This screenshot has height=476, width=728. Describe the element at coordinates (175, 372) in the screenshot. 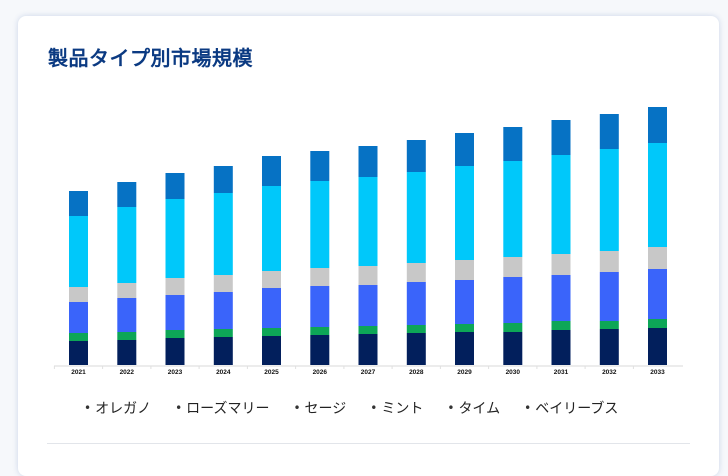

I see `x-tick-label: 2023` at that location.